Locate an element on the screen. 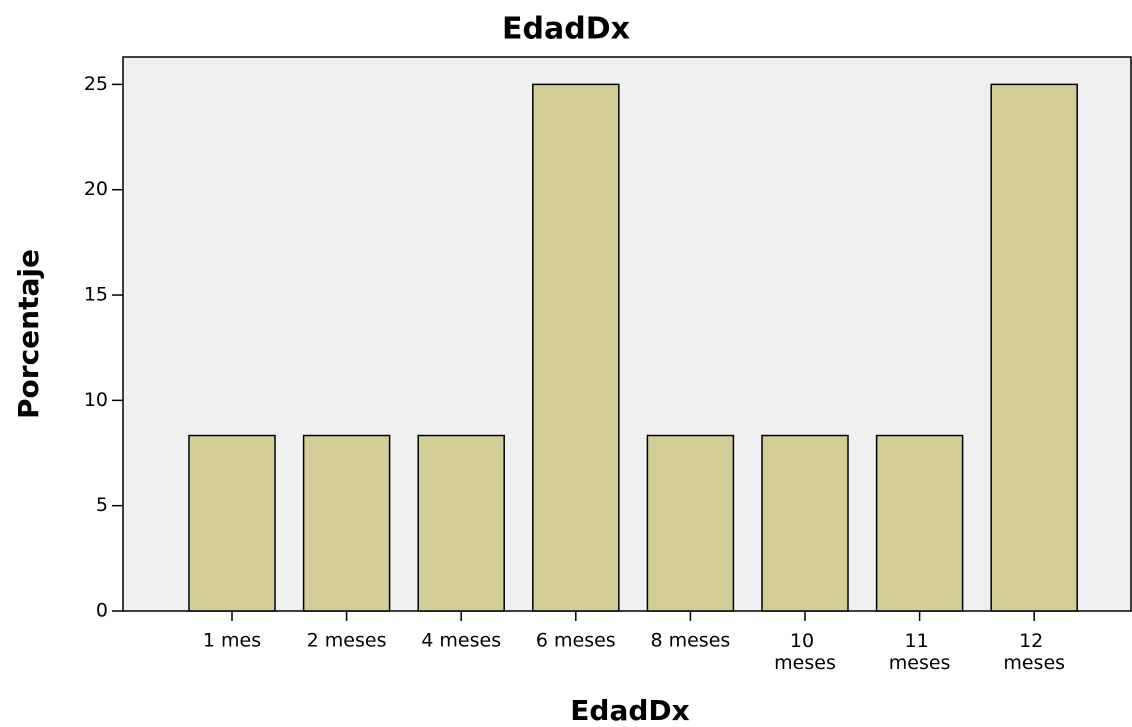 The width and height of the screenshot is (1132, 727). y-tick-label: 20 is located at coordinates (96, 189).